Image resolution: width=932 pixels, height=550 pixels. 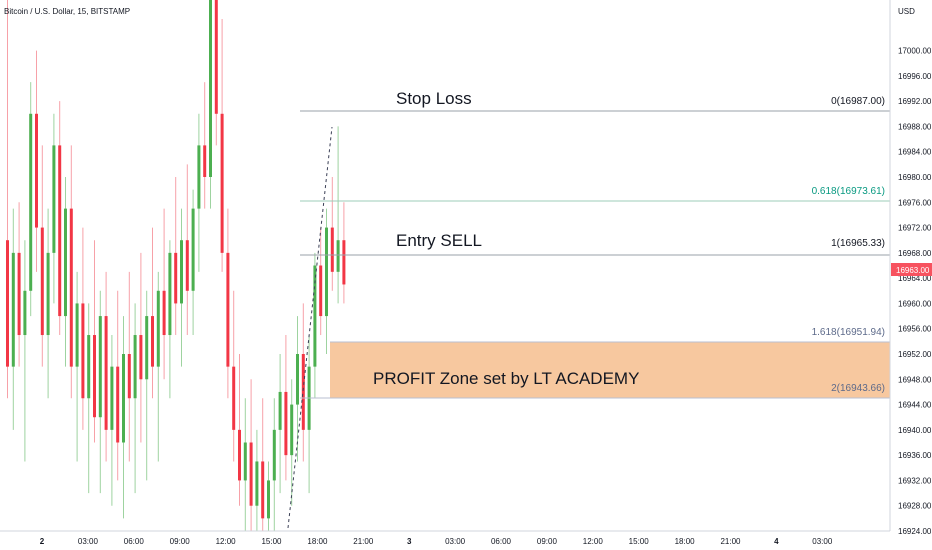 I want to click on y-tick-label: 16996.00, so click(x=915, y=76).